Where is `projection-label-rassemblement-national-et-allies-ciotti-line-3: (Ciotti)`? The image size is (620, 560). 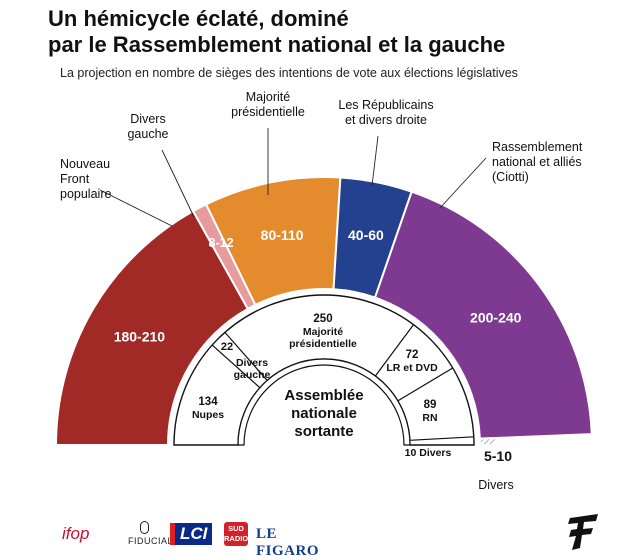
projection-label-rassemblement-national-et-allies-ciotti-line-3: (Ciotti) is located at coordinates (510, 177).